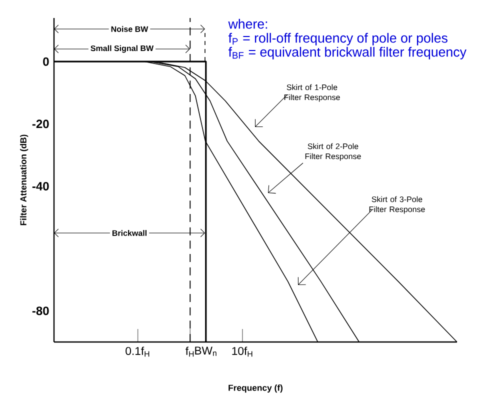 Image resolution: width=480 pixels, height=407 pixels. Describe the element at coordinates (312, 93) in the screenshot. I see `annotation: Skirt of 1-Pole Filter Response` at that location.